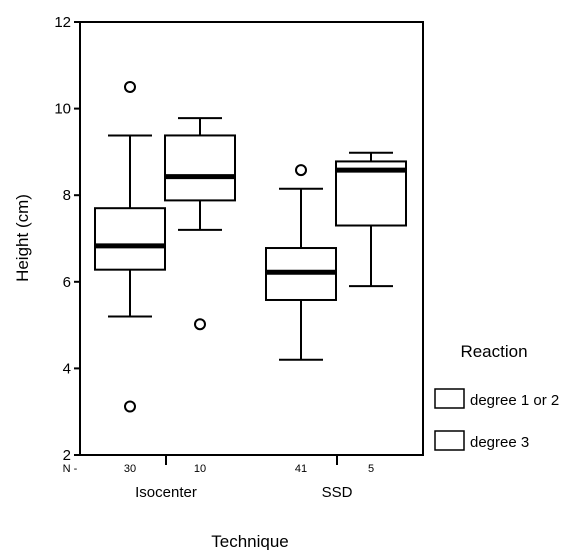  What do you see at coordinates (62, 109) in the screenshot?
I see `y-tick-label: 10` at bounding box center [62, 109].